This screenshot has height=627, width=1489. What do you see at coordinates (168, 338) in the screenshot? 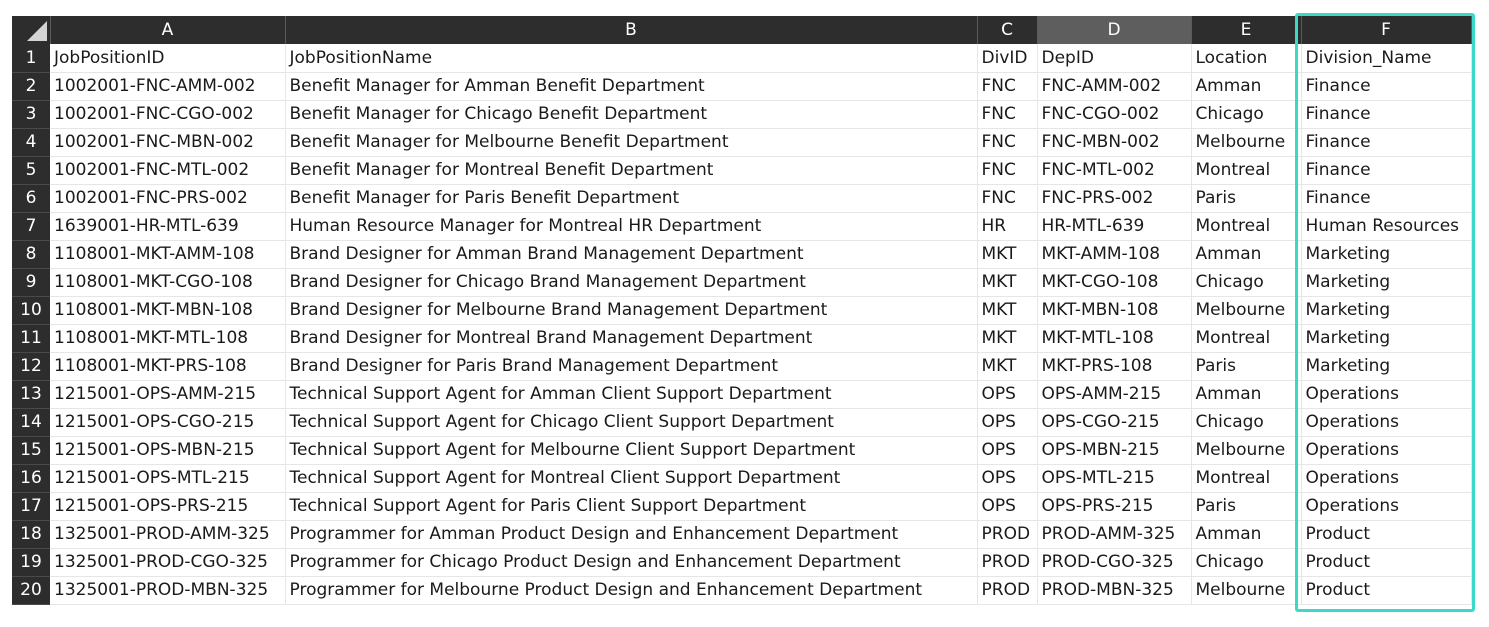
I see `cell-a: 1108001-MKT-MTL-108` at bounding box center [168, 338].